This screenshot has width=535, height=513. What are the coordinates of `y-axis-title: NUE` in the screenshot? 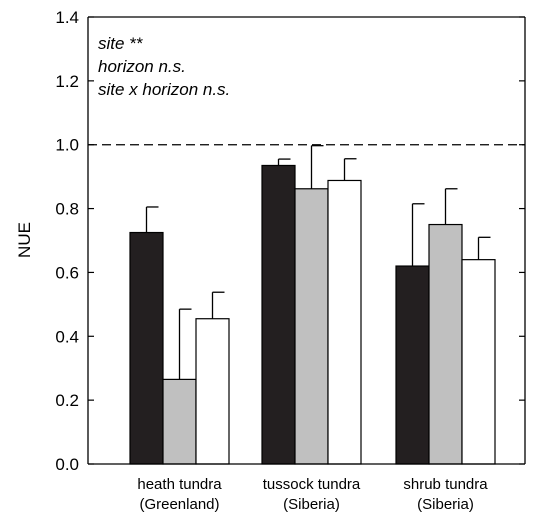 It's located at (24, 240).